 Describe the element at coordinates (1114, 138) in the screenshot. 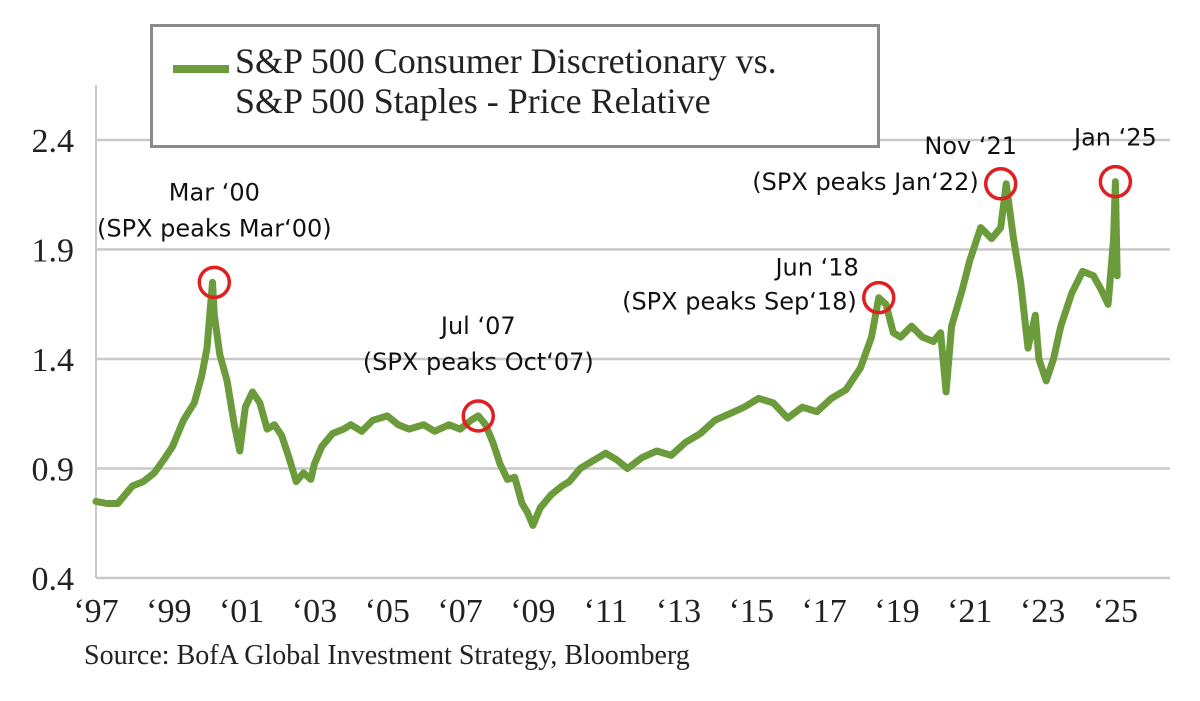

I see `annotation-label: Jan ‘25` at that location.